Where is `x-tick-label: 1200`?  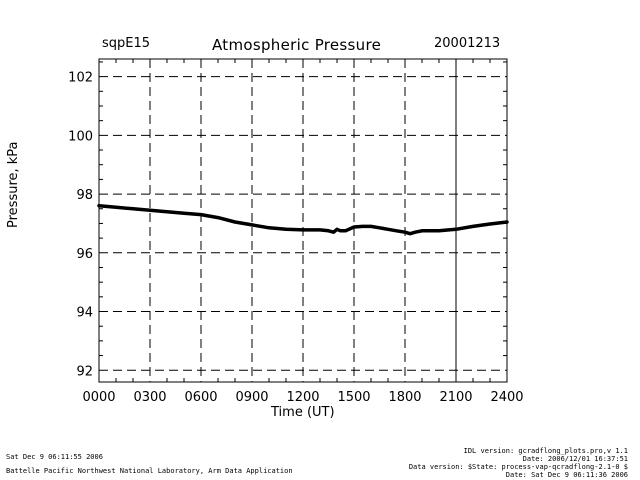
x-tick-label: 1200 is located at coordinates (302, 397).